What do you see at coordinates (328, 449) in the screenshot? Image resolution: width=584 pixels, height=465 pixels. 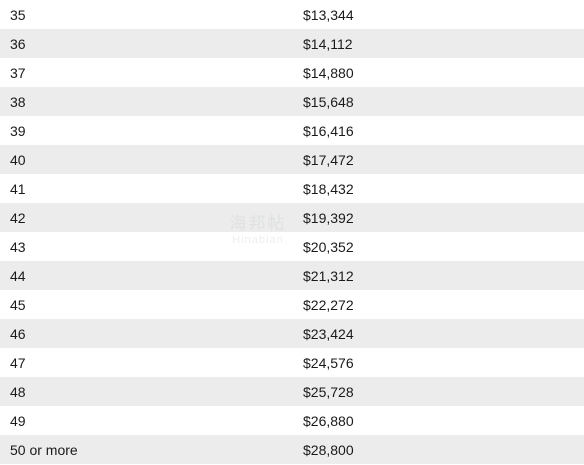 I see `amount-cell: $28,800` at bounding box center [328, 449].